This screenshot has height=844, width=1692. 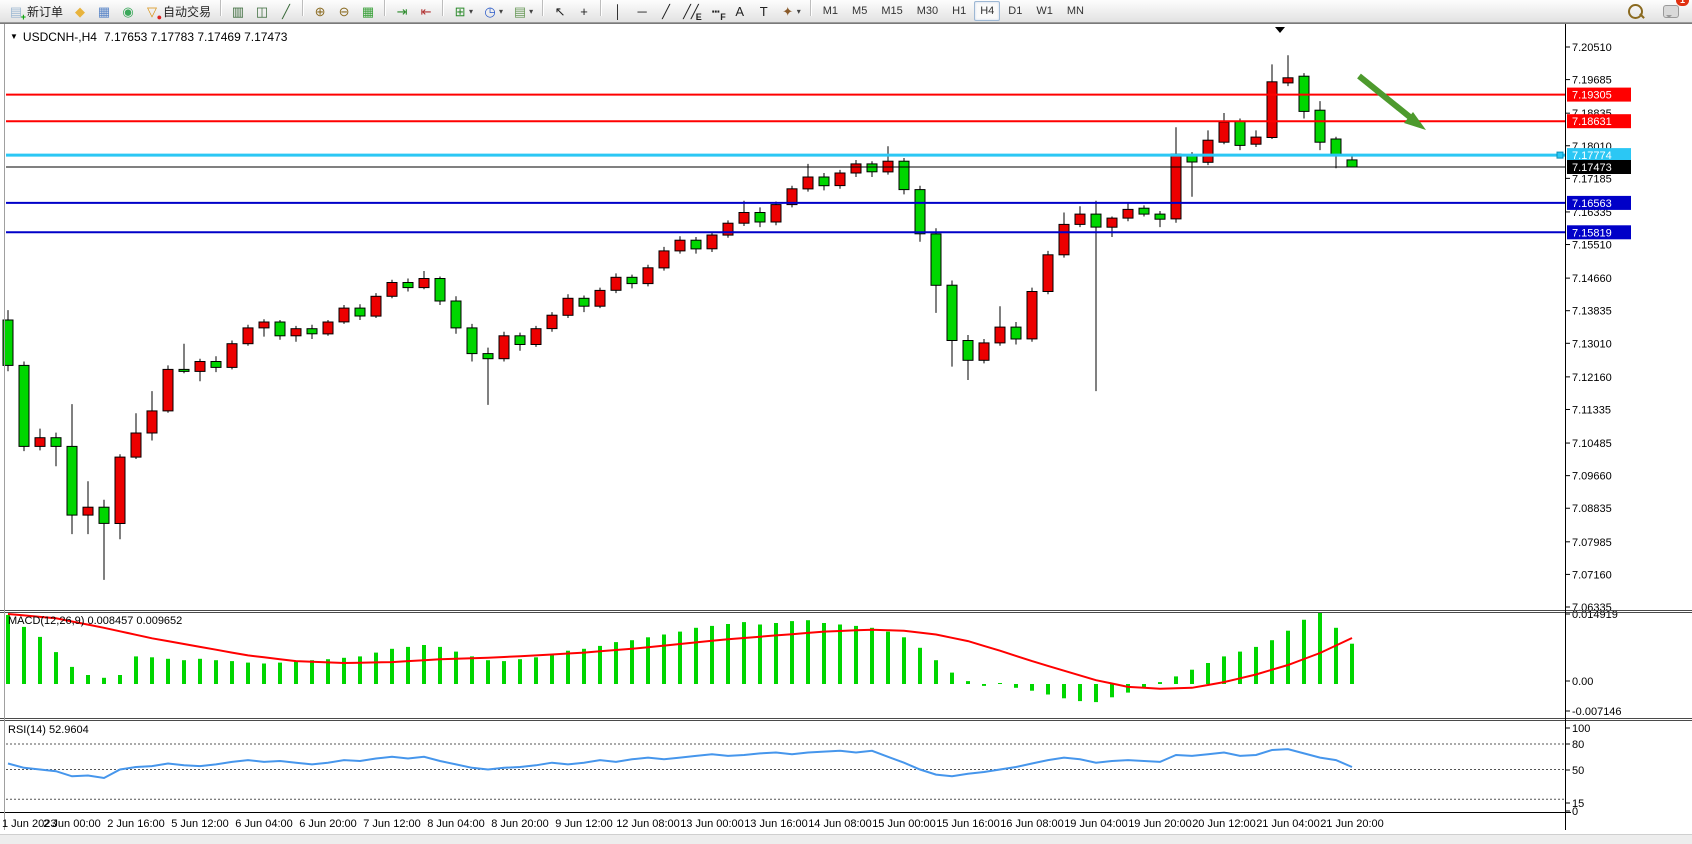 What do you see at coordinates (860, 11) in the screenshot?
I see `timeframe-m5: M5` at bounding box center [860, 11].